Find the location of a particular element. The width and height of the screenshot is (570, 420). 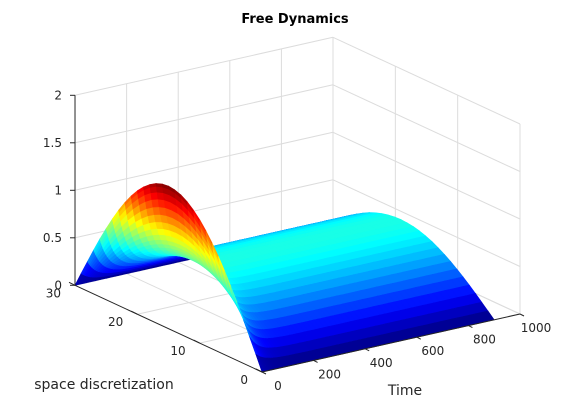

z-tick-label: 1.5 is located at coordinates (52, 143).